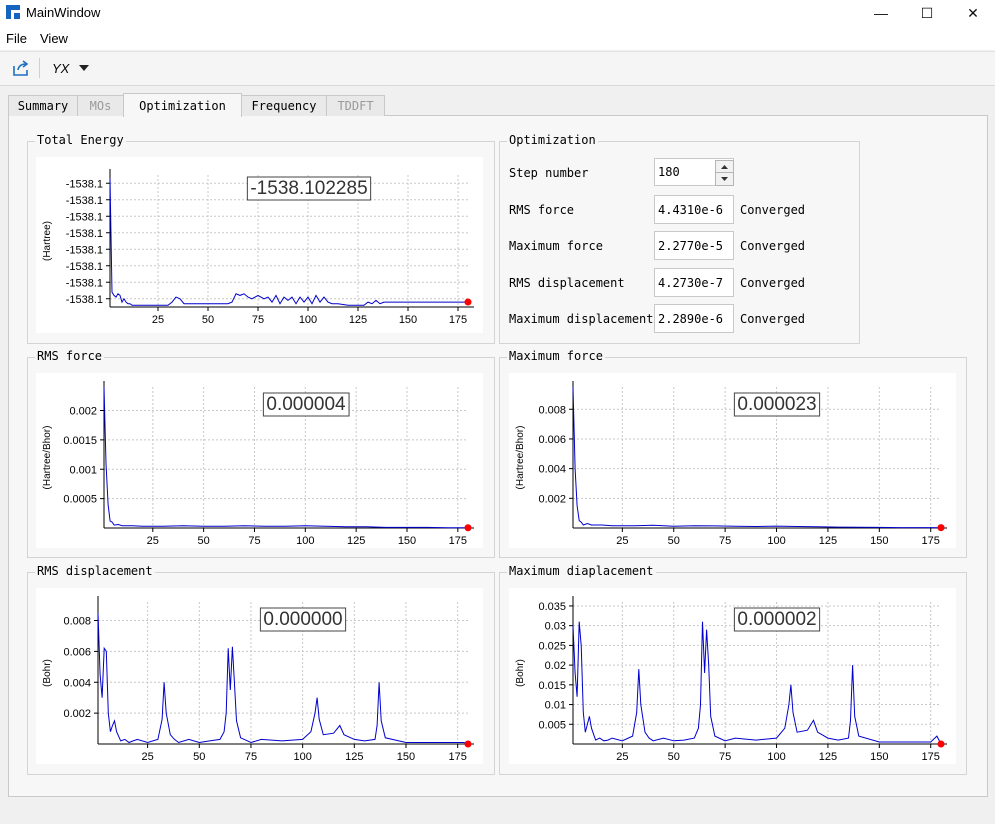  Describe the element at coordinates (308, 188) in the screenshot. I see `current-value-label: -1538.102285` at that location.